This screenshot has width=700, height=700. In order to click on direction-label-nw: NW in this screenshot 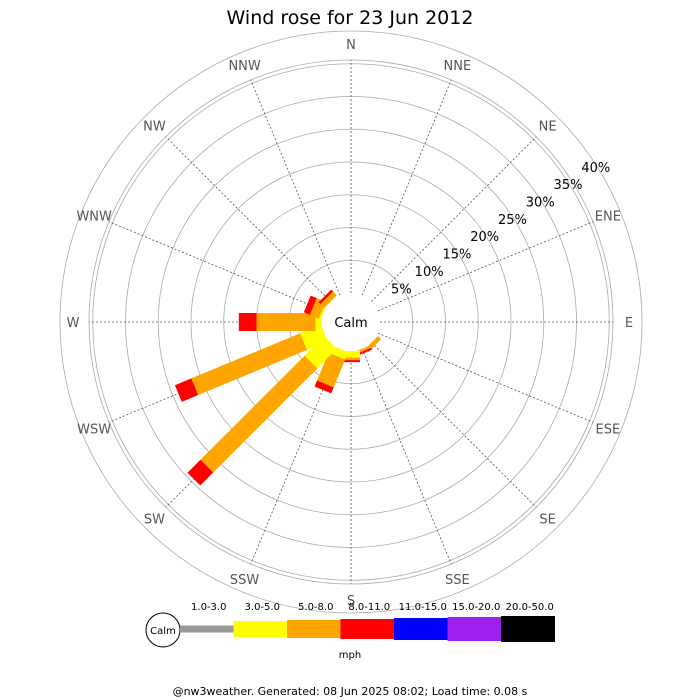, I will do `click(154, 126)`.